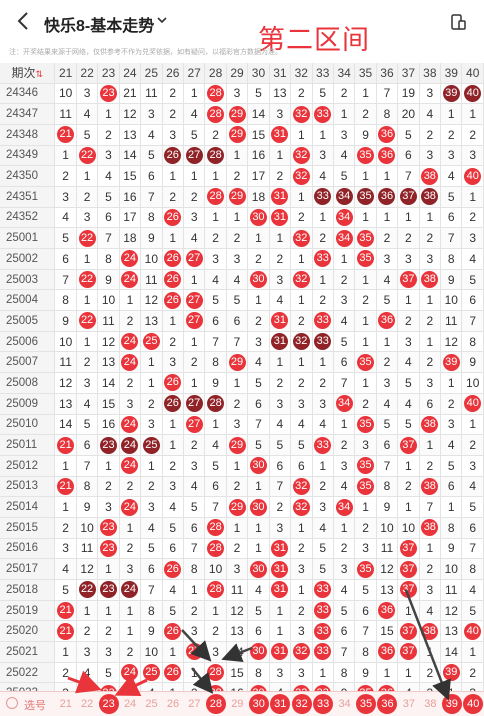 This screenshot has height=716, width=484. Describe the element at coordinates (24, 21) in the screenshot. I see `chevron-left-icon` at that location.